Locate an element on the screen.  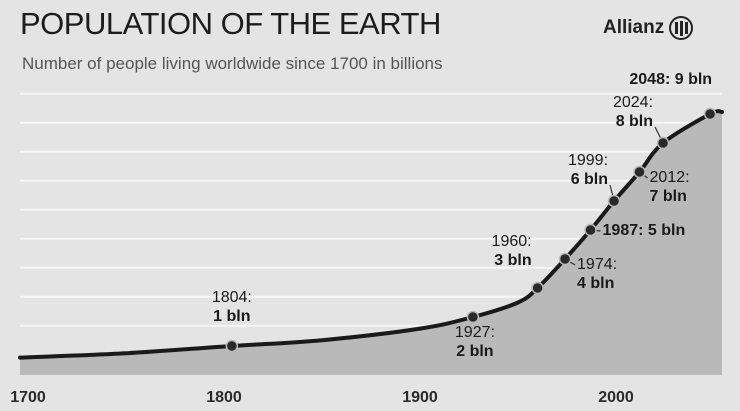
data-label-line2: 2 bln is located at coordinates (474, 351).